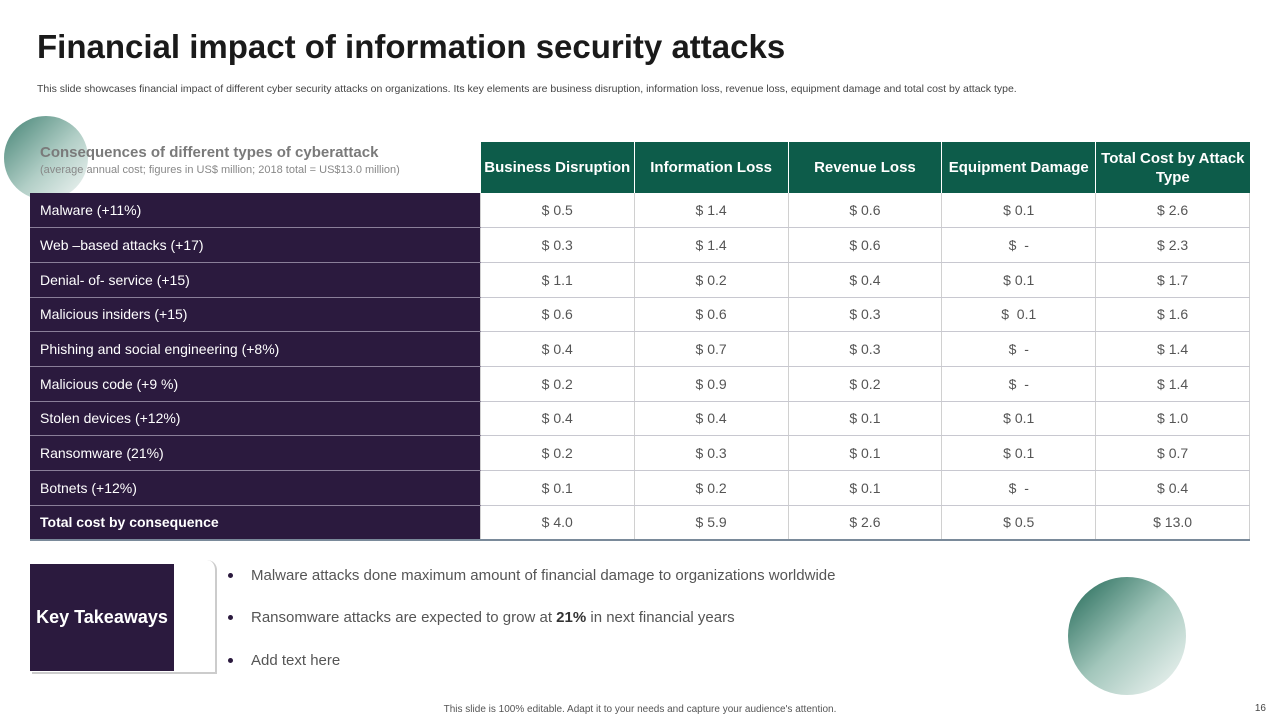  I want to click on column-header: Equipment Damage, so click(1018, 167).